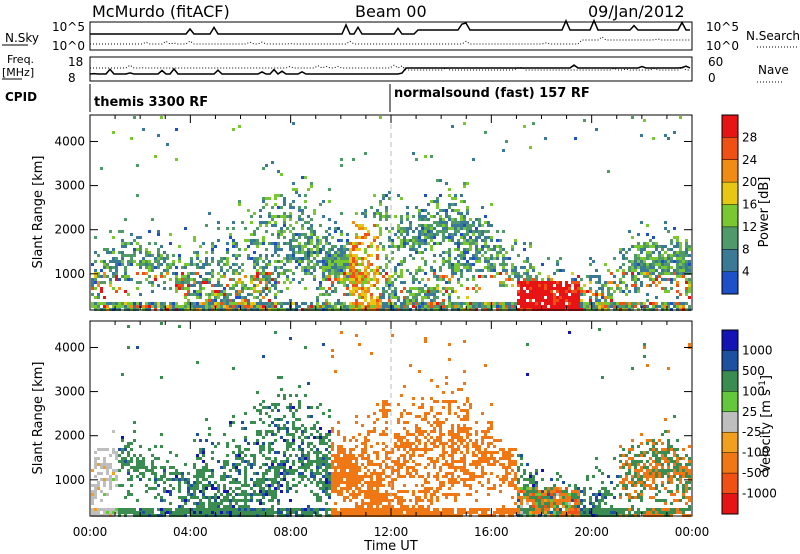 Image resolution: width=800 pixels, height=554 pixels. I want to click on nave-label: Nave, so click(773, 70).